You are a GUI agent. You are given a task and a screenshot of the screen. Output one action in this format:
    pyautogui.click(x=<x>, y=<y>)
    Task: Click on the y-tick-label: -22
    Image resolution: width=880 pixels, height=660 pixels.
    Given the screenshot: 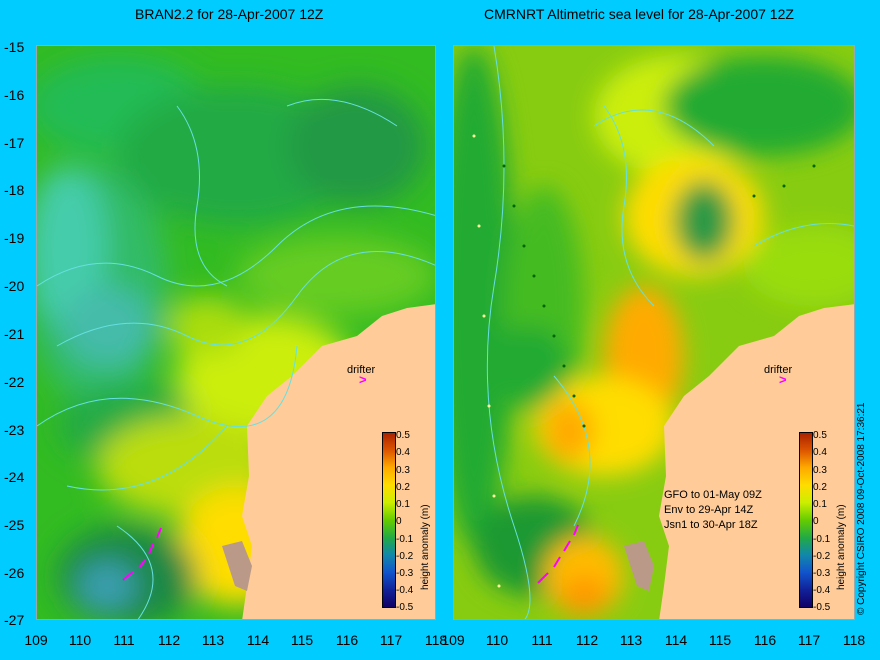 What is the action you would take?
    pyautogui.click(x=14, y=382)
    